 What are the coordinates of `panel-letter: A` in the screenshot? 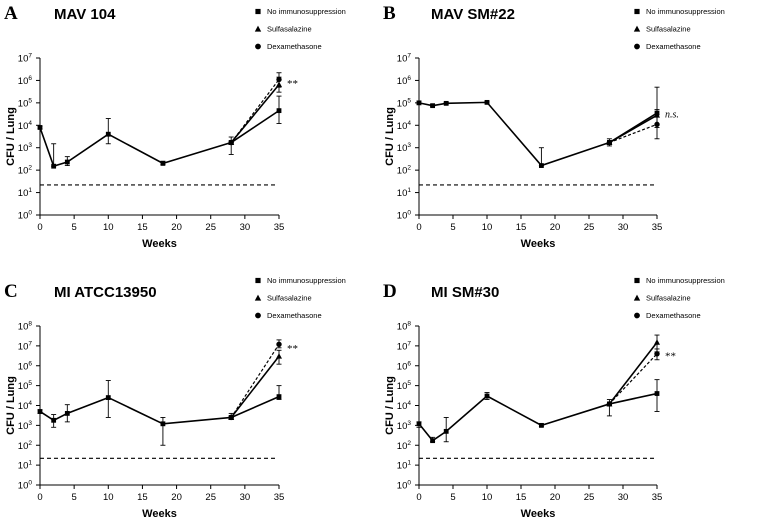 It's located at (11, 13).